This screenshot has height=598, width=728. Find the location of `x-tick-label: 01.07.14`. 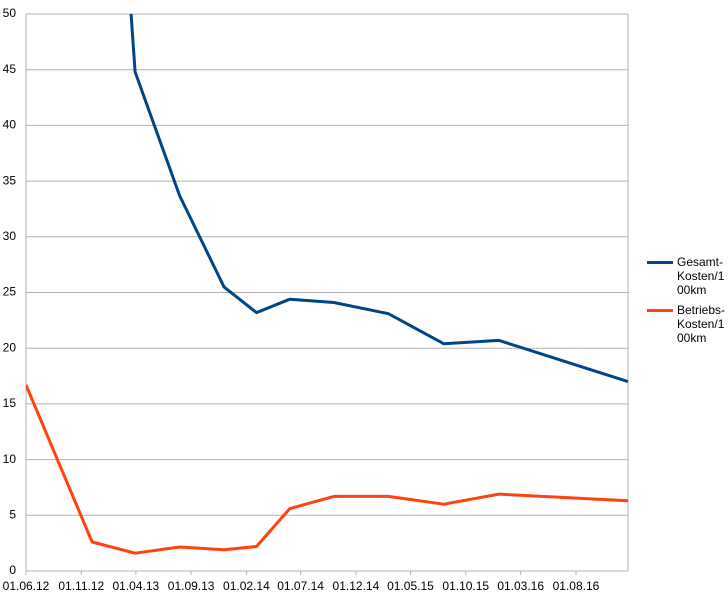

x-tick-label: 01.07.14 is located at coordinates (300, 586).